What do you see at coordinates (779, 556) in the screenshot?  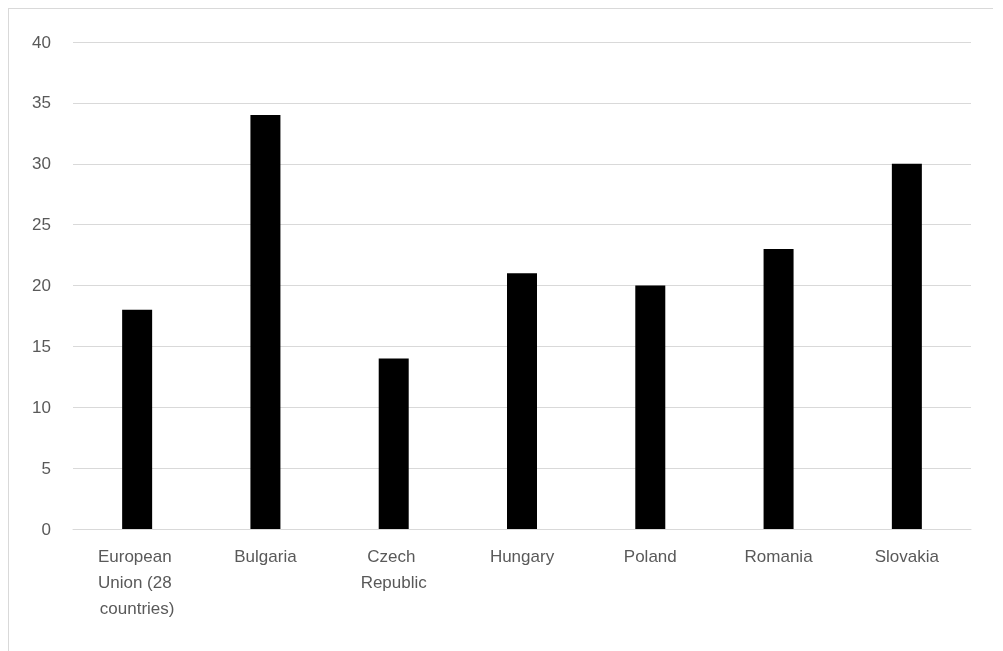 I see `x-tick-label: Romania` at bounding box center [779, 556].